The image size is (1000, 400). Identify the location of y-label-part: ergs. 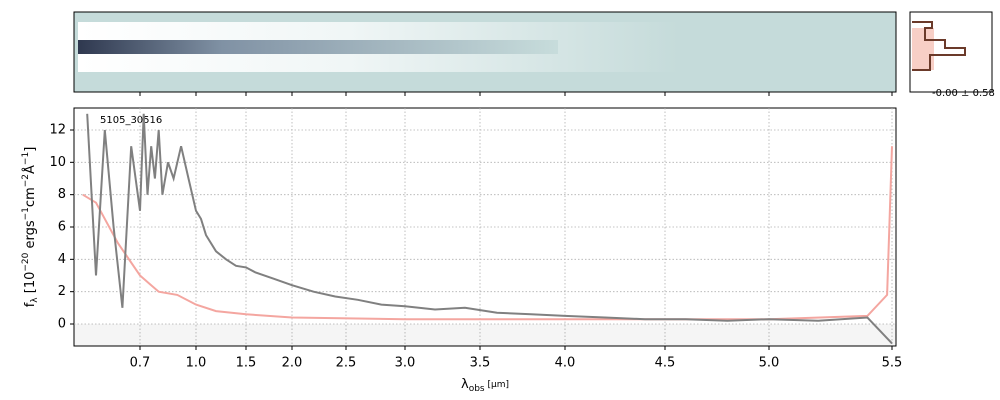
(30, 236).